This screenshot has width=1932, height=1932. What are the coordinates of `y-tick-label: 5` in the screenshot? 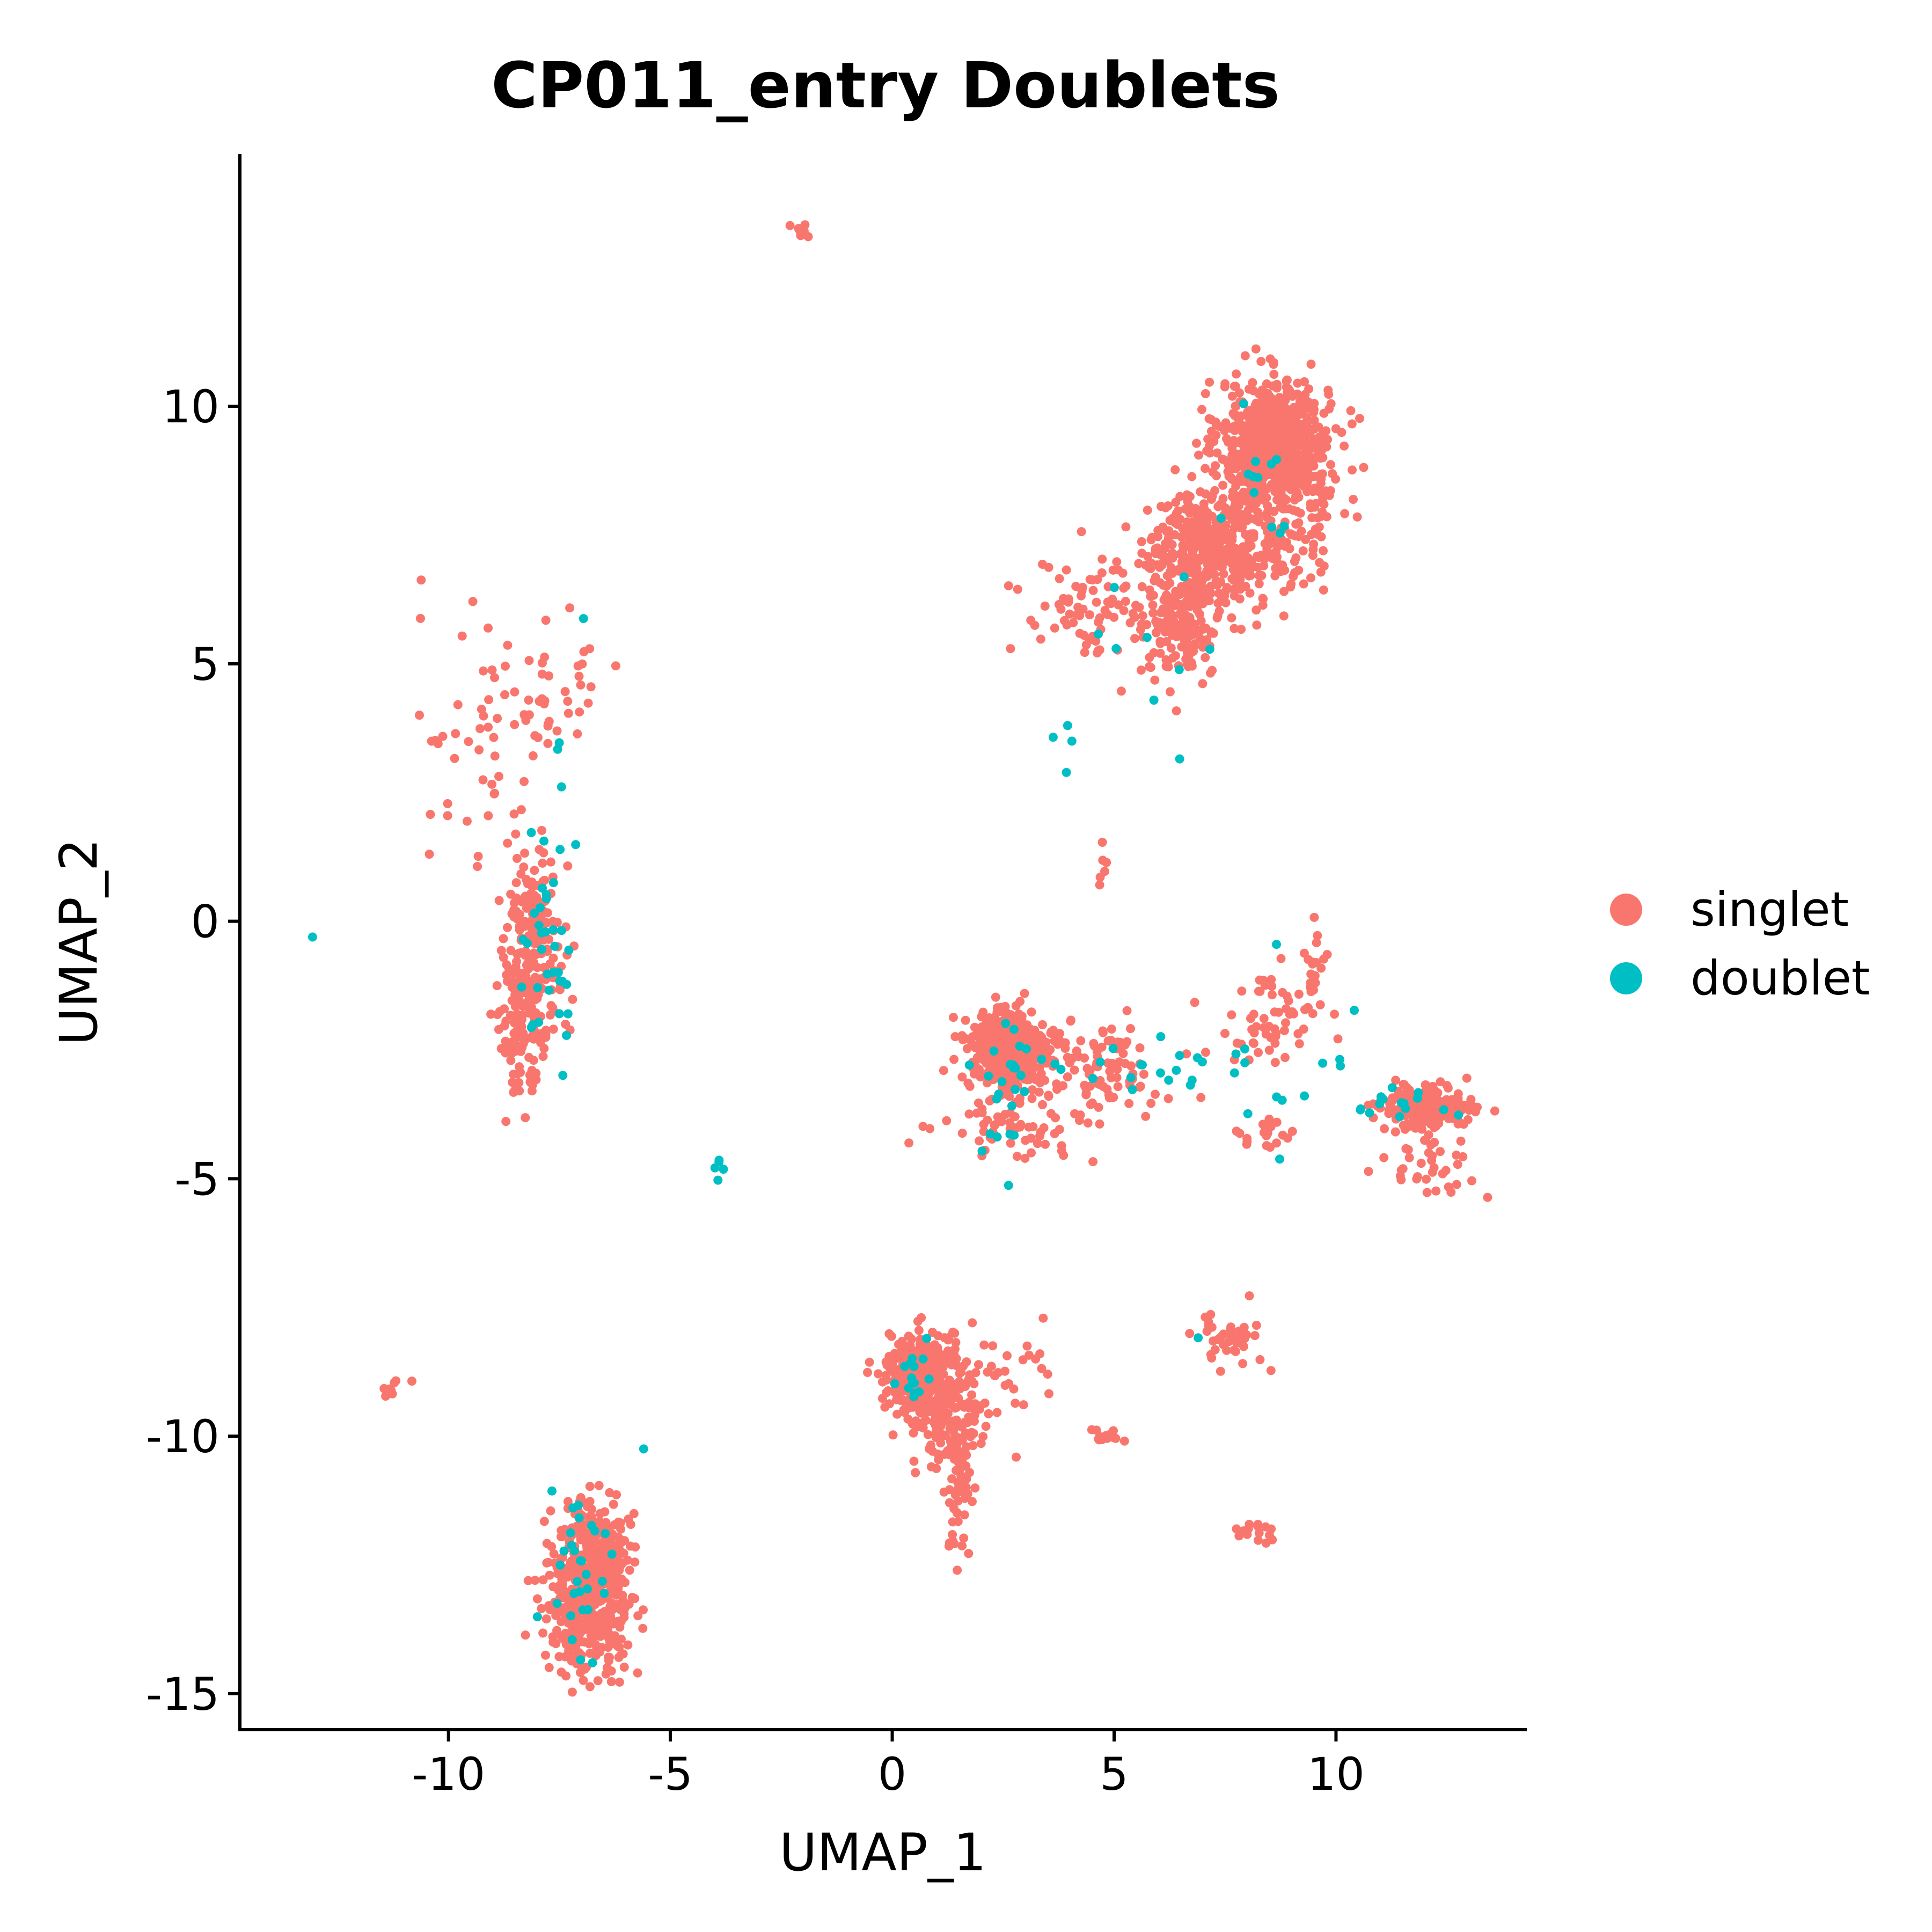 It's located at (205, 664).